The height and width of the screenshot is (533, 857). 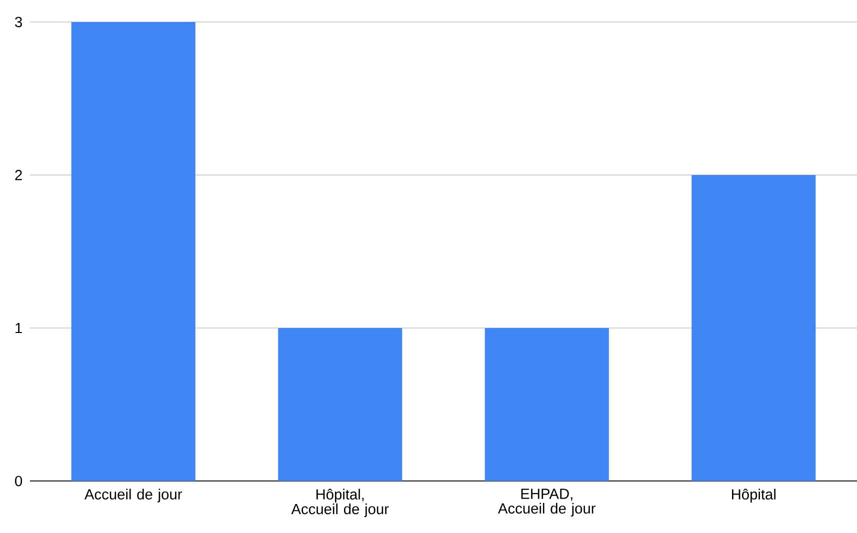 I want to click on x-tick-label: Accueil de jour, so click(x=133, y=495).